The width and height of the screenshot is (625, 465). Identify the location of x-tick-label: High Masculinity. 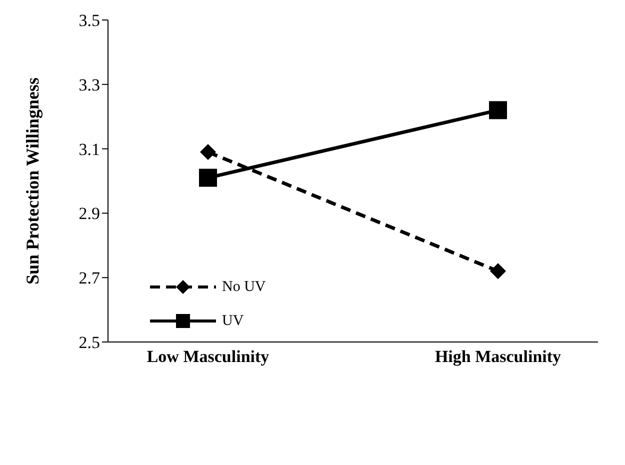
(498, 356).